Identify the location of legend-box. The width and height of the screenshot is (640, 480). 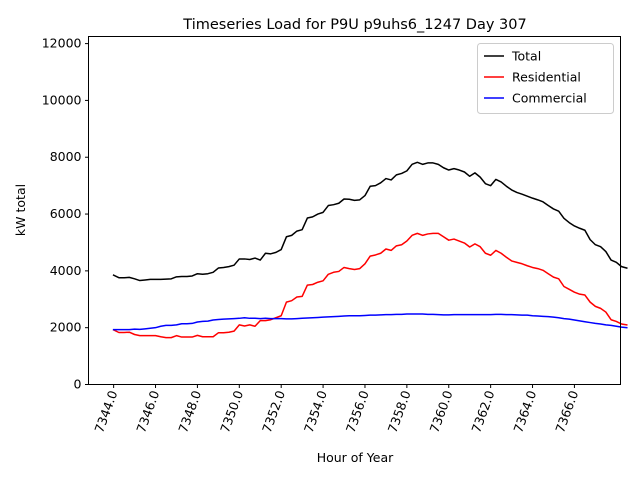
(545, 78).